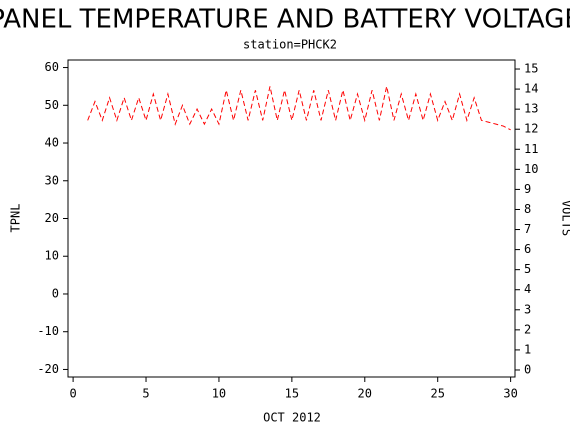 The width and height of the screenshot is (570, 430). What do you see at coordinates (52, 67) in the screenshot?
I see `y-tick-label: 60` at bounding box center [52, 67].